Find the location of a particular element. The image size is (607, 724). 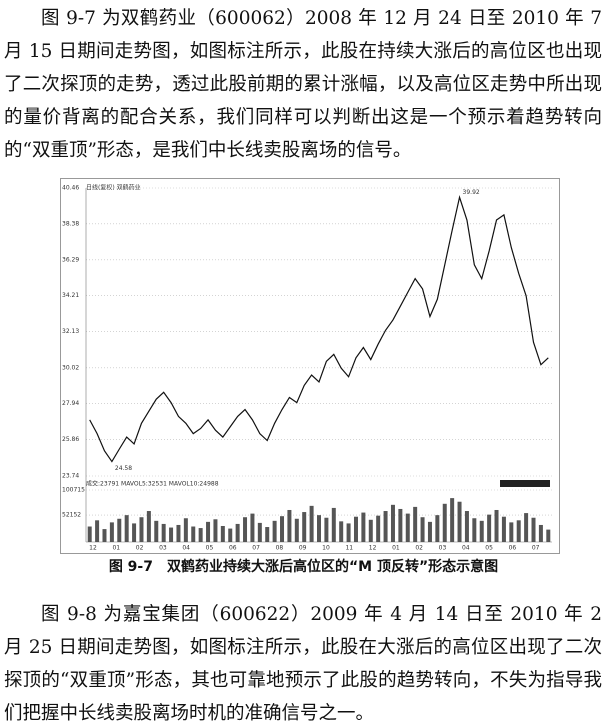

x-tick-label: 10 is located at coordinates (326, 548).